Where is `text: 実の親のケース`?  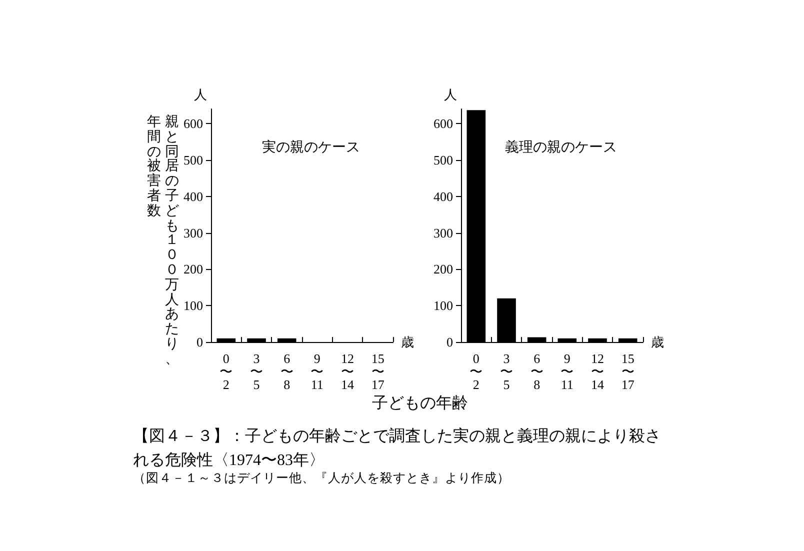 text: 実の親のケース is located at coordinates (311, 148).